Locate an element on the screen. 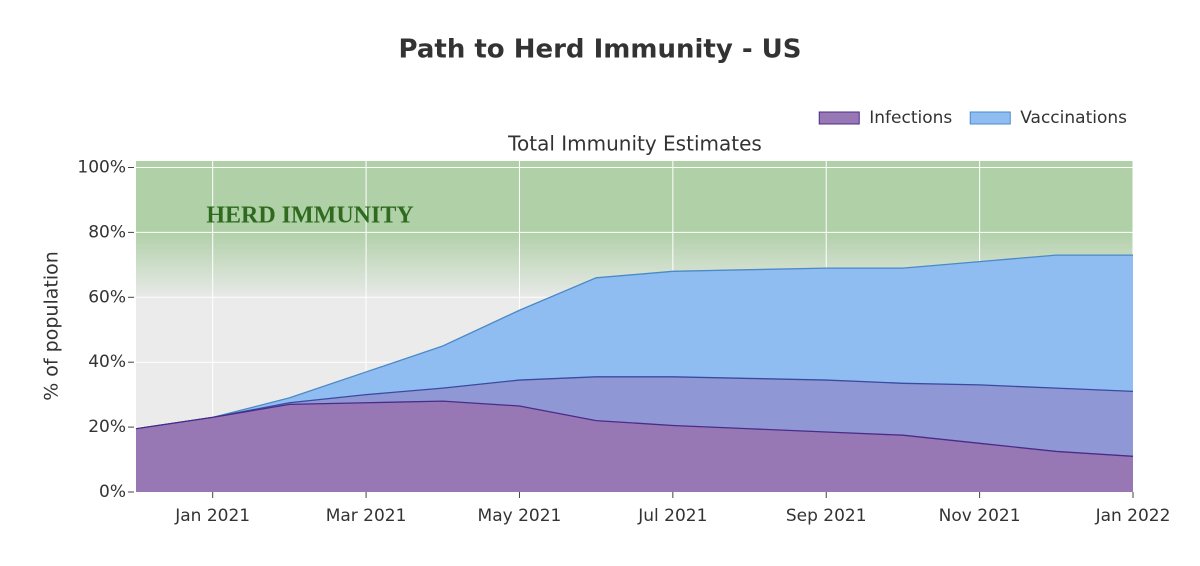  y-tick-label: 0% is located at coordinates (112, 492).